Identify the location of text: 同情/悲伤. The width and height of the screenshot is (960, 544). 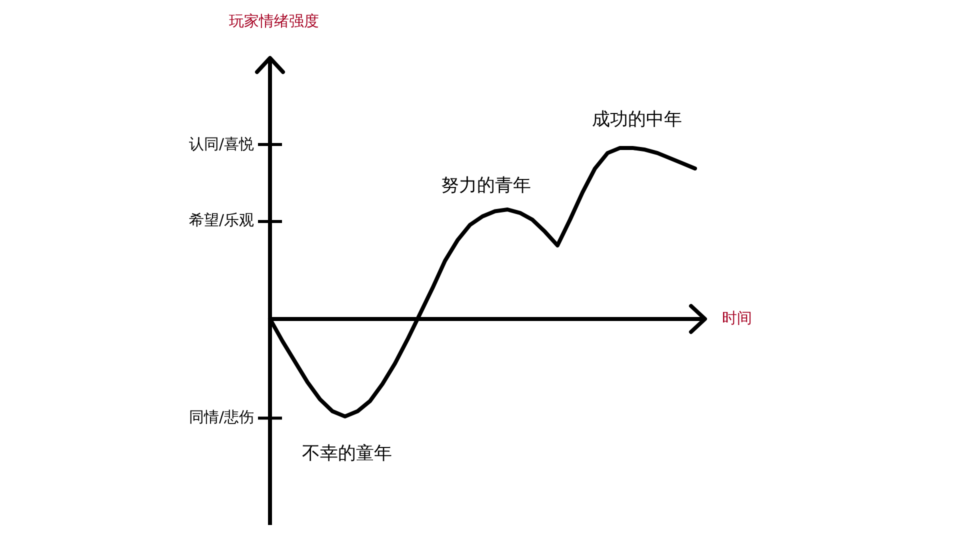
(221, 418).